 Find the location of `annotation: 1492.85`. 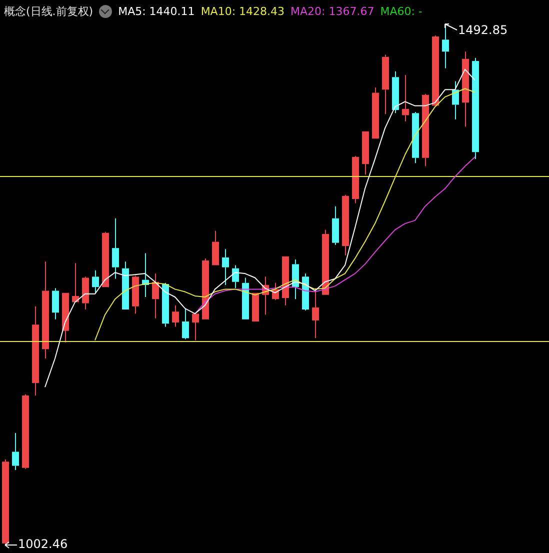

annotation: 1492.85 is located at coordinates (483, 30).